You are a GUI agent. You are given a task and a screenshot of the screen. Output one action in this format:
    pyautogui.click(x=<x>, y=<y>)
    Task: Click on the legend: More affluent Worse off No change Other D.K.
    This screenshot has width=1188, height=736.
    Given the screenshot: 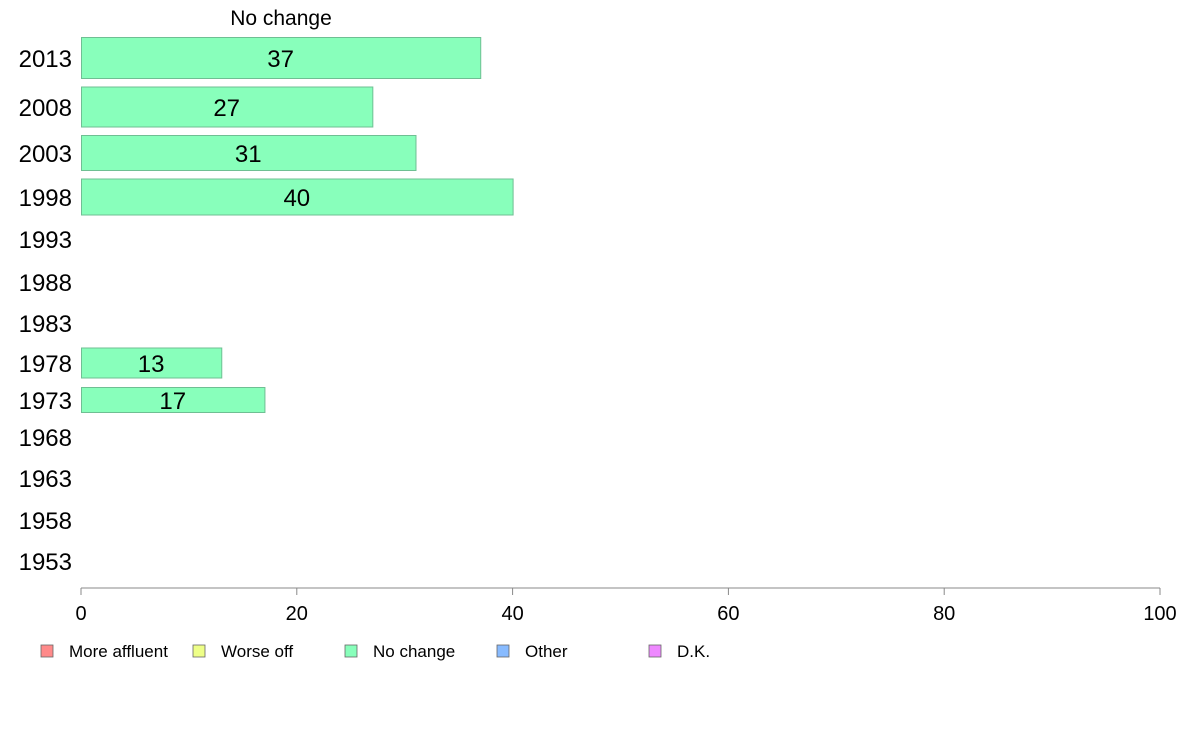 What is the action you would take?
    pyautogui.click(x=375, y=651)
    